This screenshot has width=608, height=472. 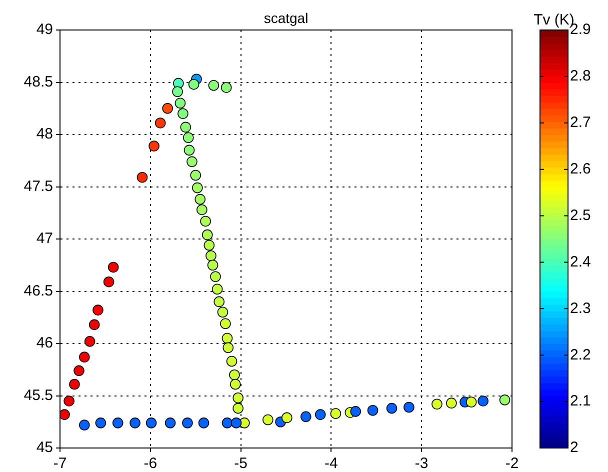 What do you see at coordinates (580, 215) in the screenshot?
I see `color-bar-label: 2.5` at bounding box center [580, 215].